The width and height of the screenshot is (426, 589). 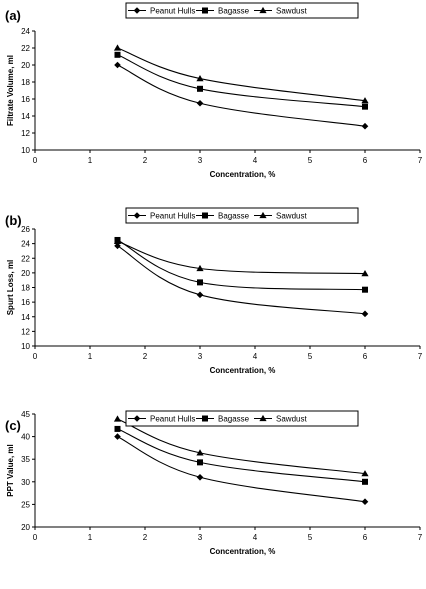 I want to click on x-tick-label: 1, so click(x=90, y=160).